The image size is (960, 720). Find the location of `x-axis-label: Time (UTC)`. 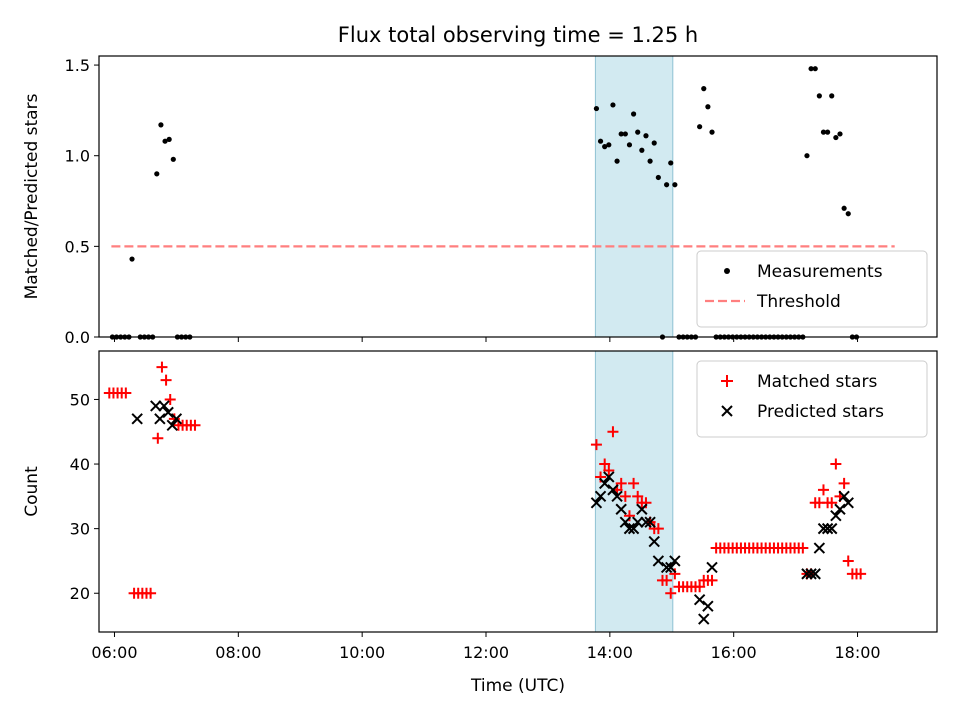

x-axis-label: Time (UTC) is located at coordinates (517, 686).